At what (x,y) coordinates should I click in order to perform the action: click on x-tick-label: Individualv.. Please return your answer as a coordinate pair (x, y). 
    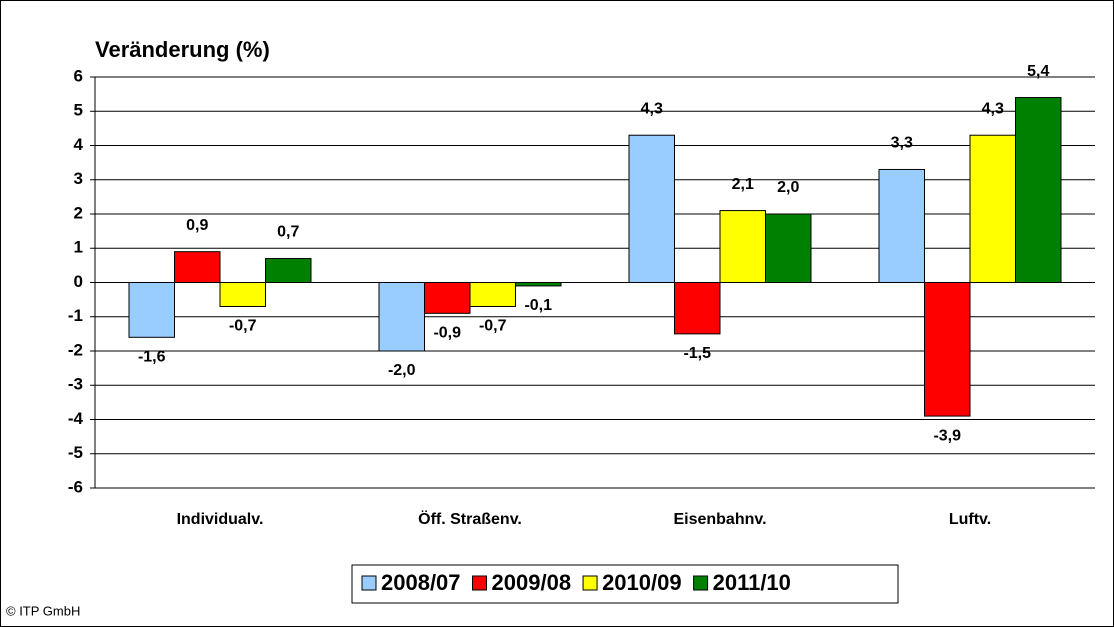
    Looking at the image, I should click on (220, 519).